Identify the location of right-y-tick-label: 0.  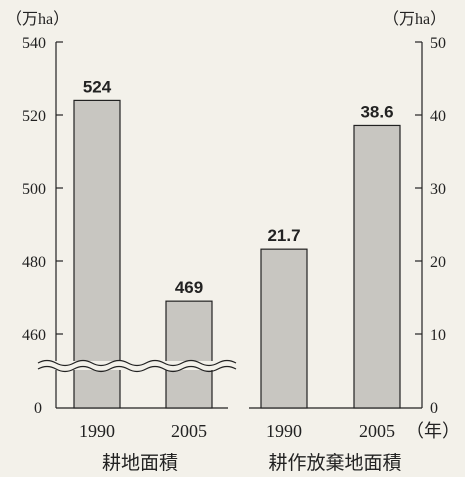
(434, 408).